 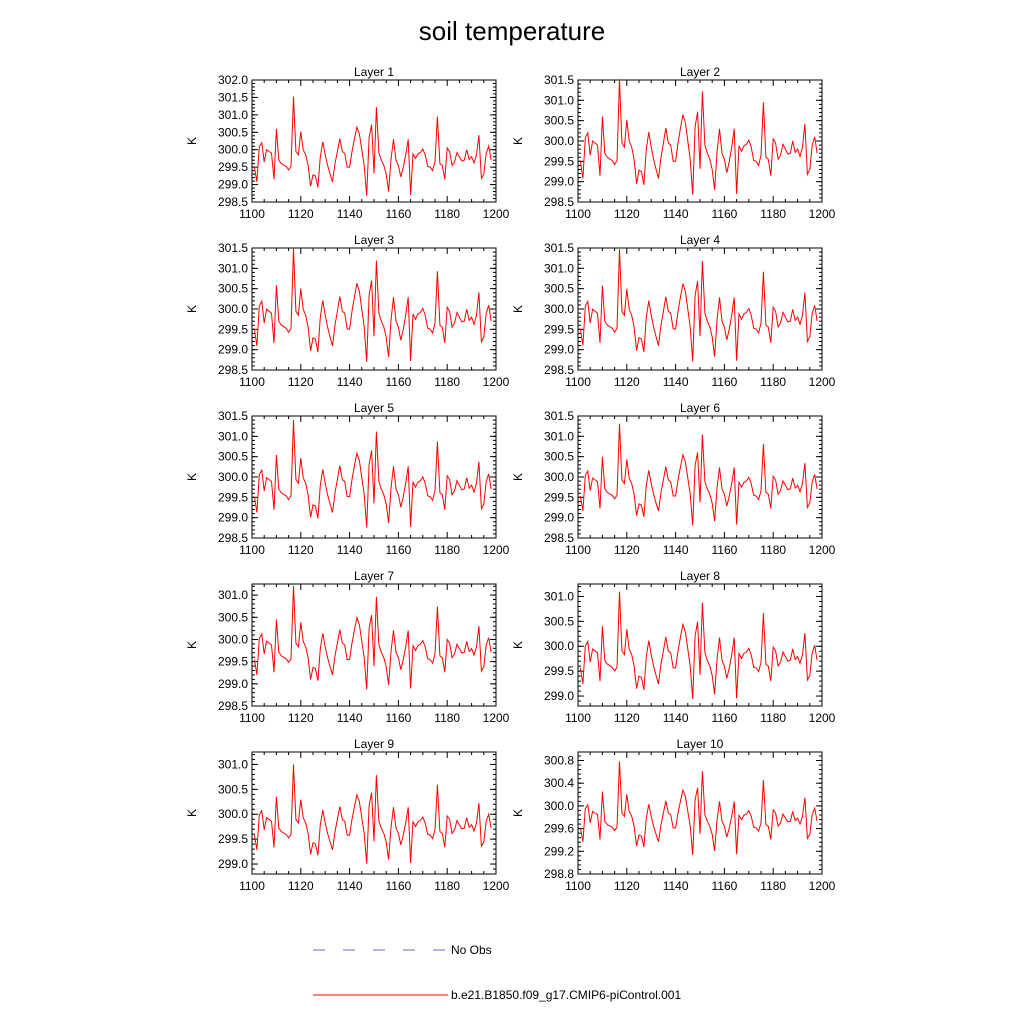 I want to click on legend-label-no-obs: No Obs, so click(x=471, y=950).